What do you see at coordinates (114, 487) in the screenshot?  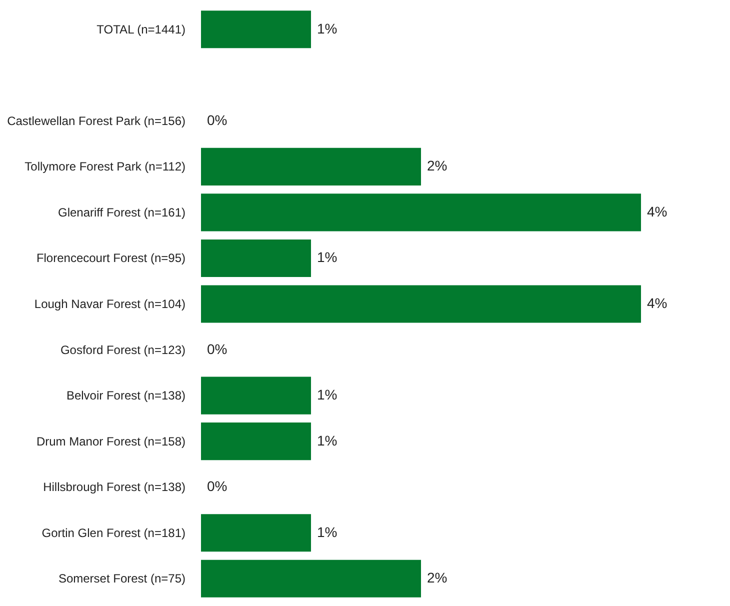 I see `y-tick-label: Hillsbrough Forest (n=138)` at bounding box center [114, 487].